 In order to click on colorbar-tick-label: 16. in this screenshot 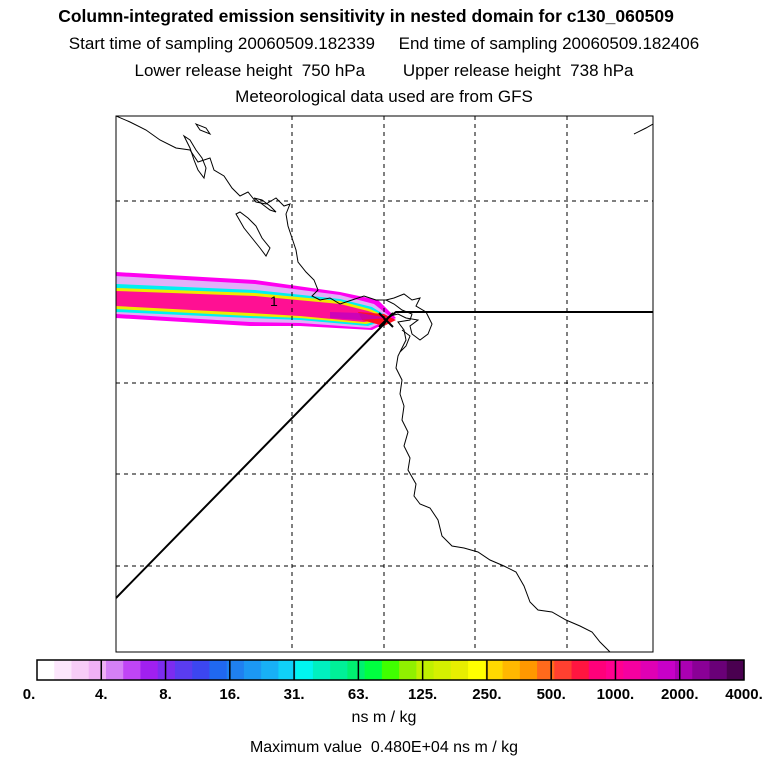, I will do `click(230, 694)`.